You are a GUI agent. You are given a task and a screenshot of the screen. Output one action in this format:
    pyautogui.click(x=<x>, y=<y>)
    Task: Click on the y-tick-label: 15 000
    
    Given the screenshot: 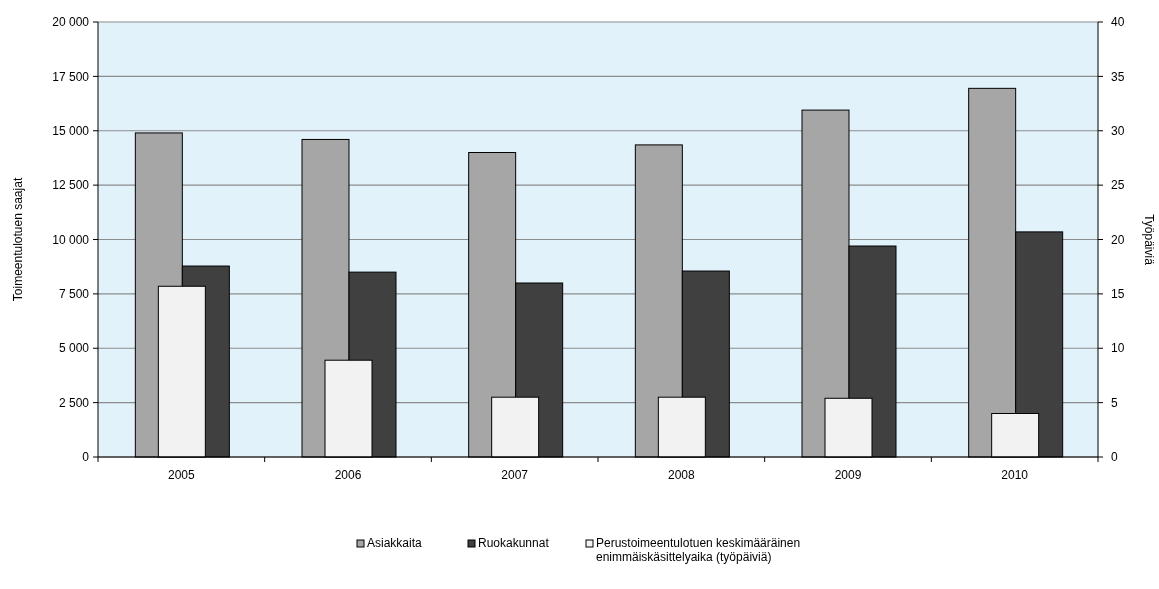 What is the action you would take?
    pyautogui.click(x=71, y=130)
    